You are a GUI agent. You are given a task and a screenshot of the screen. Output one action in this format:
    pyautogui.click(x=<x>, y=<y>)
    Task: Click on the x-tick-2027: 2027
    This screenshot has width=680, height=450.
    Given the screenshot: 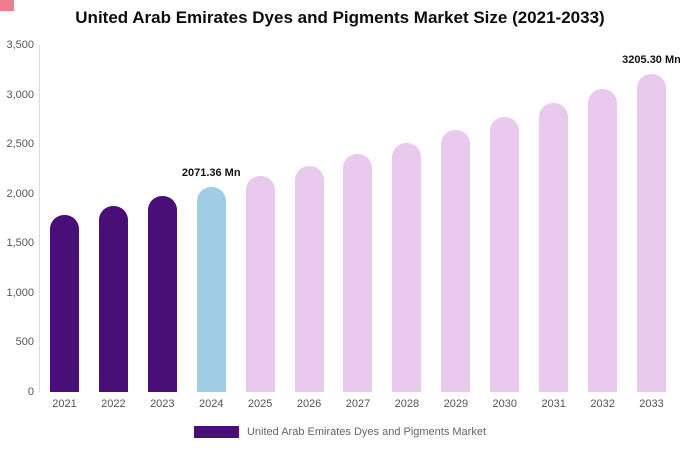 What is the action you would take?
    pyautogui.click(x=358, y=404)
    